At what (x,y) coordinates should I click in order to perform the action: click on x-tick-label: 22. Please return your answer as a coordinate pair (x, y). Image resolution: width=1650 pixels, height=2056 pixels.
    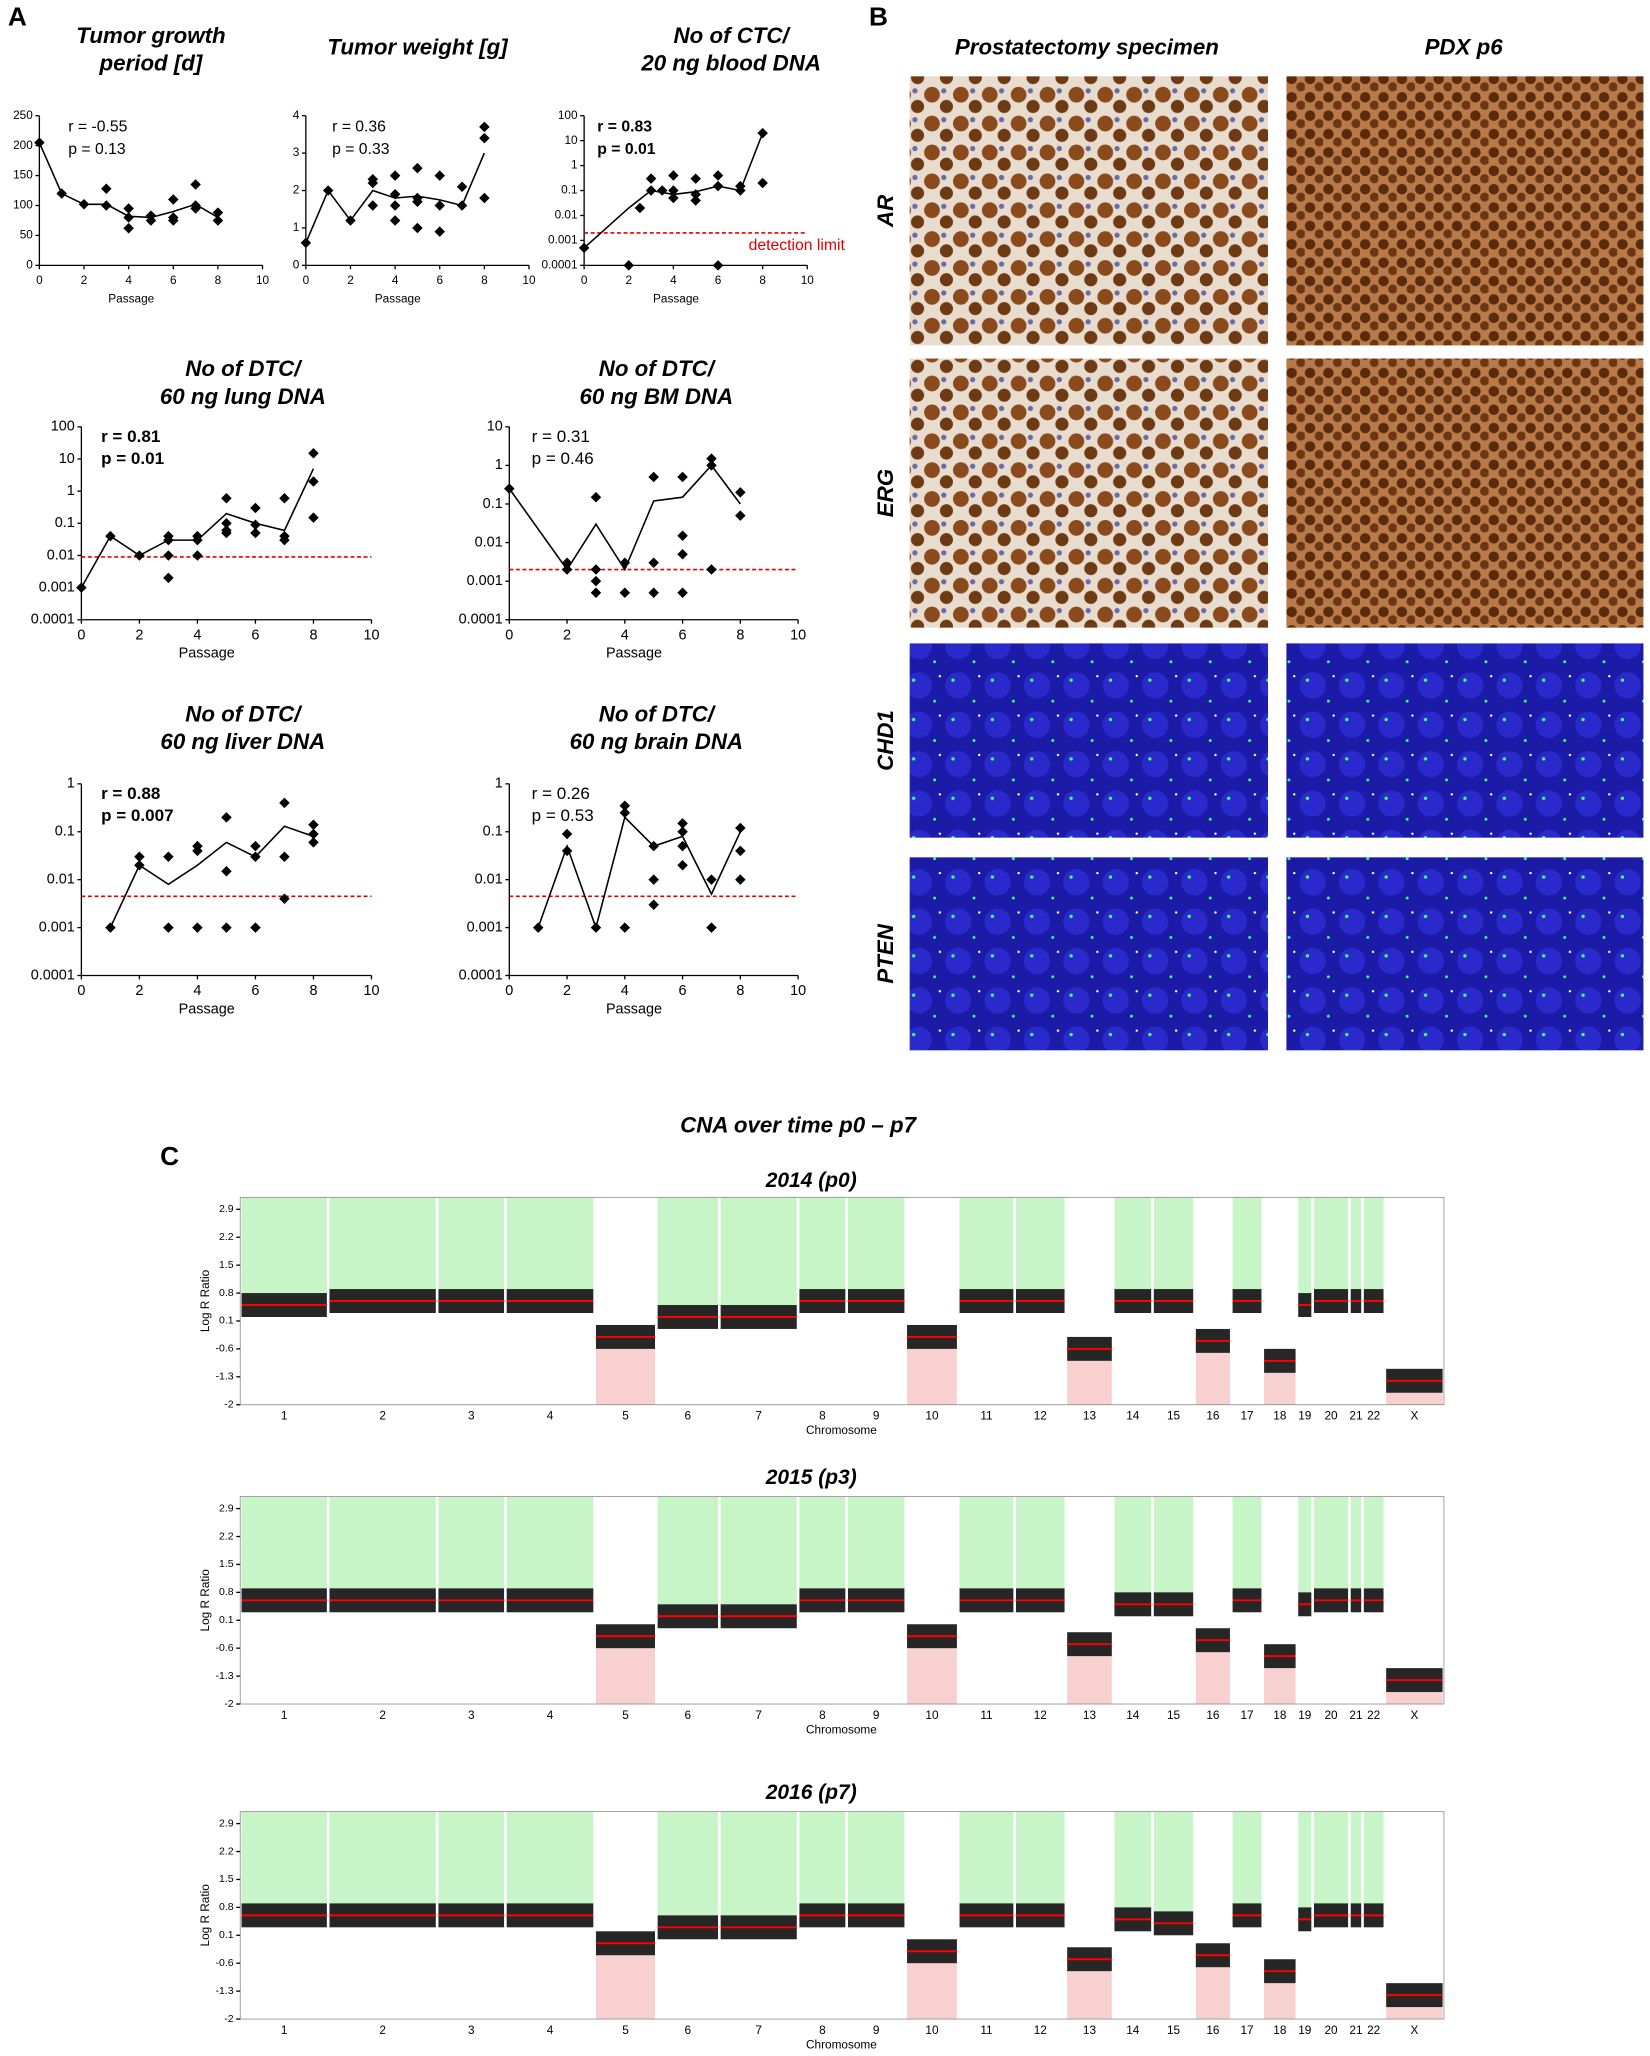
    Looking at the image, I should click on (1373, 1416).